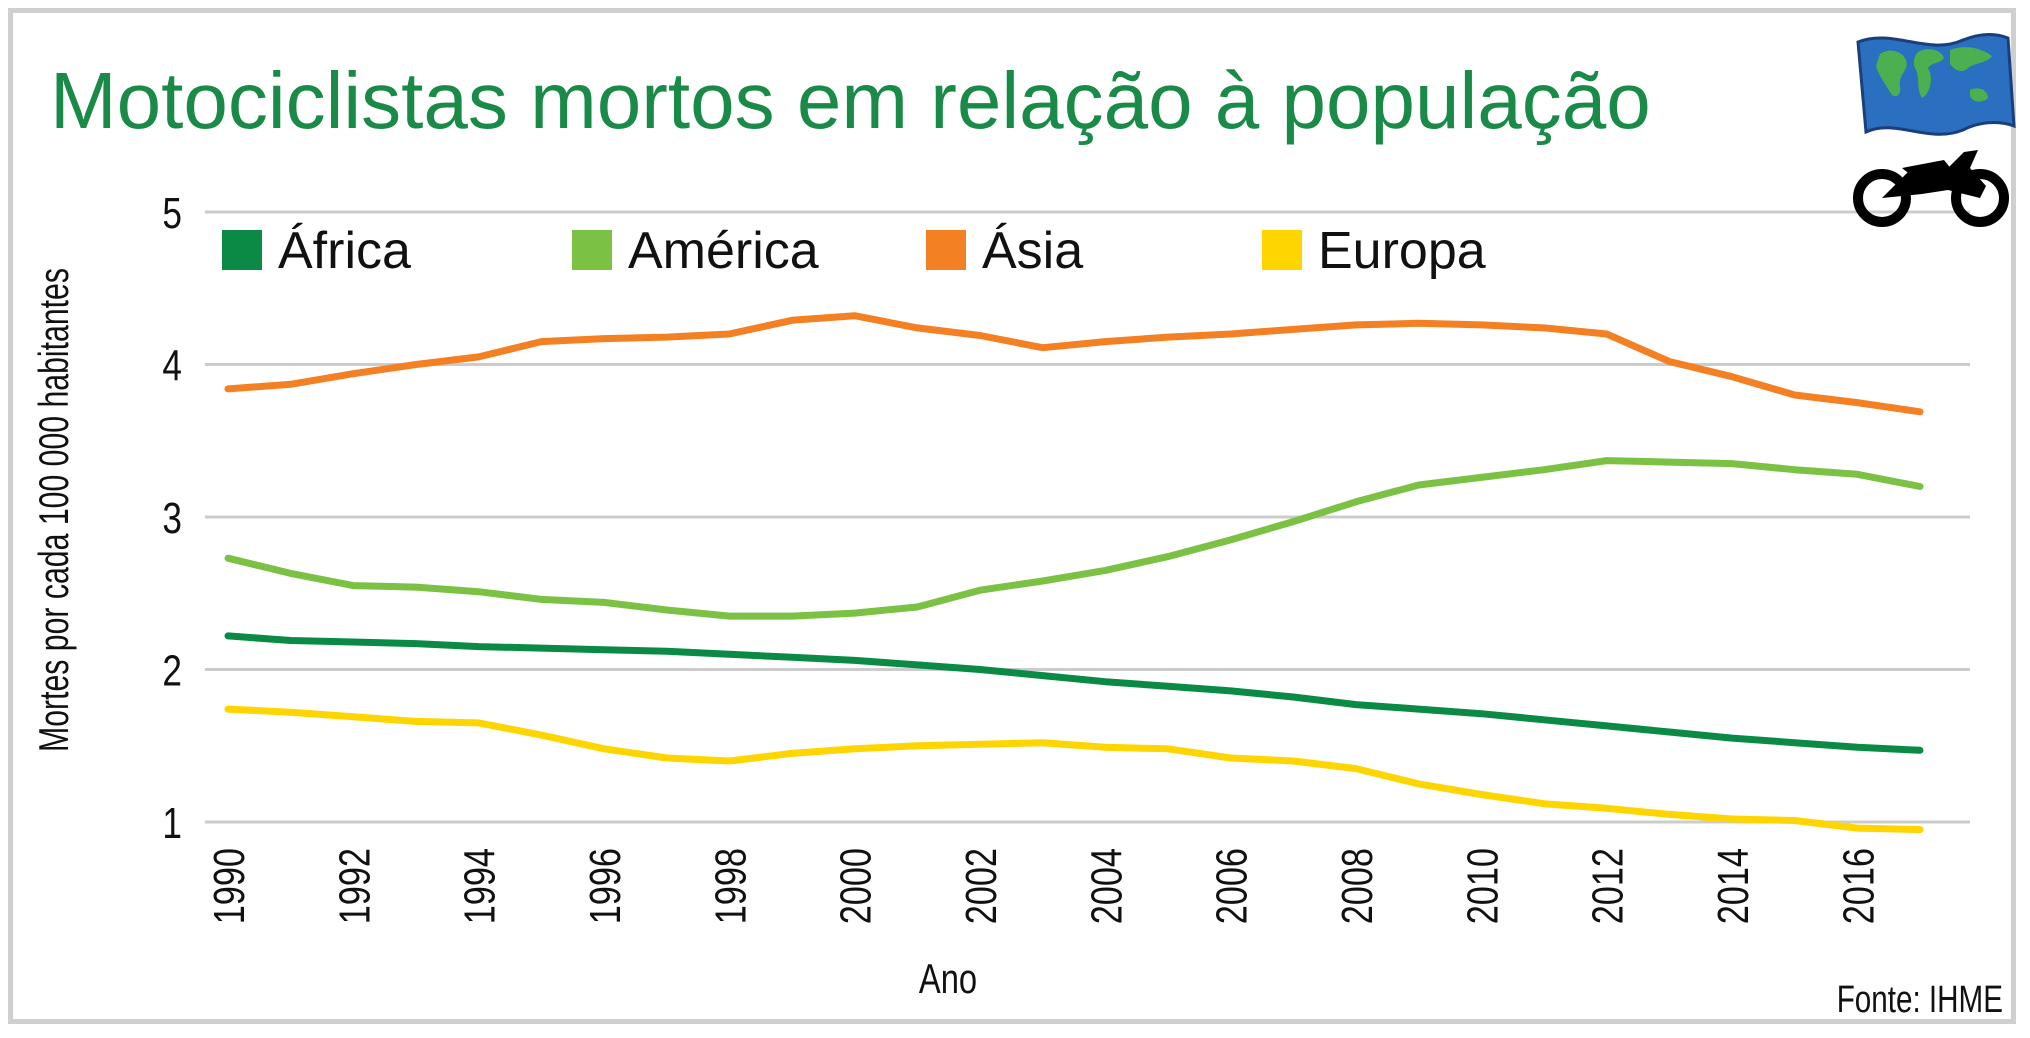 Image resolution: width=2030 pixels, height=1038 pixels. What do you see at coordinates (605, 886) in the screenshot?
I see `x-tick-label: 1996` at bounding box center [605, 886].